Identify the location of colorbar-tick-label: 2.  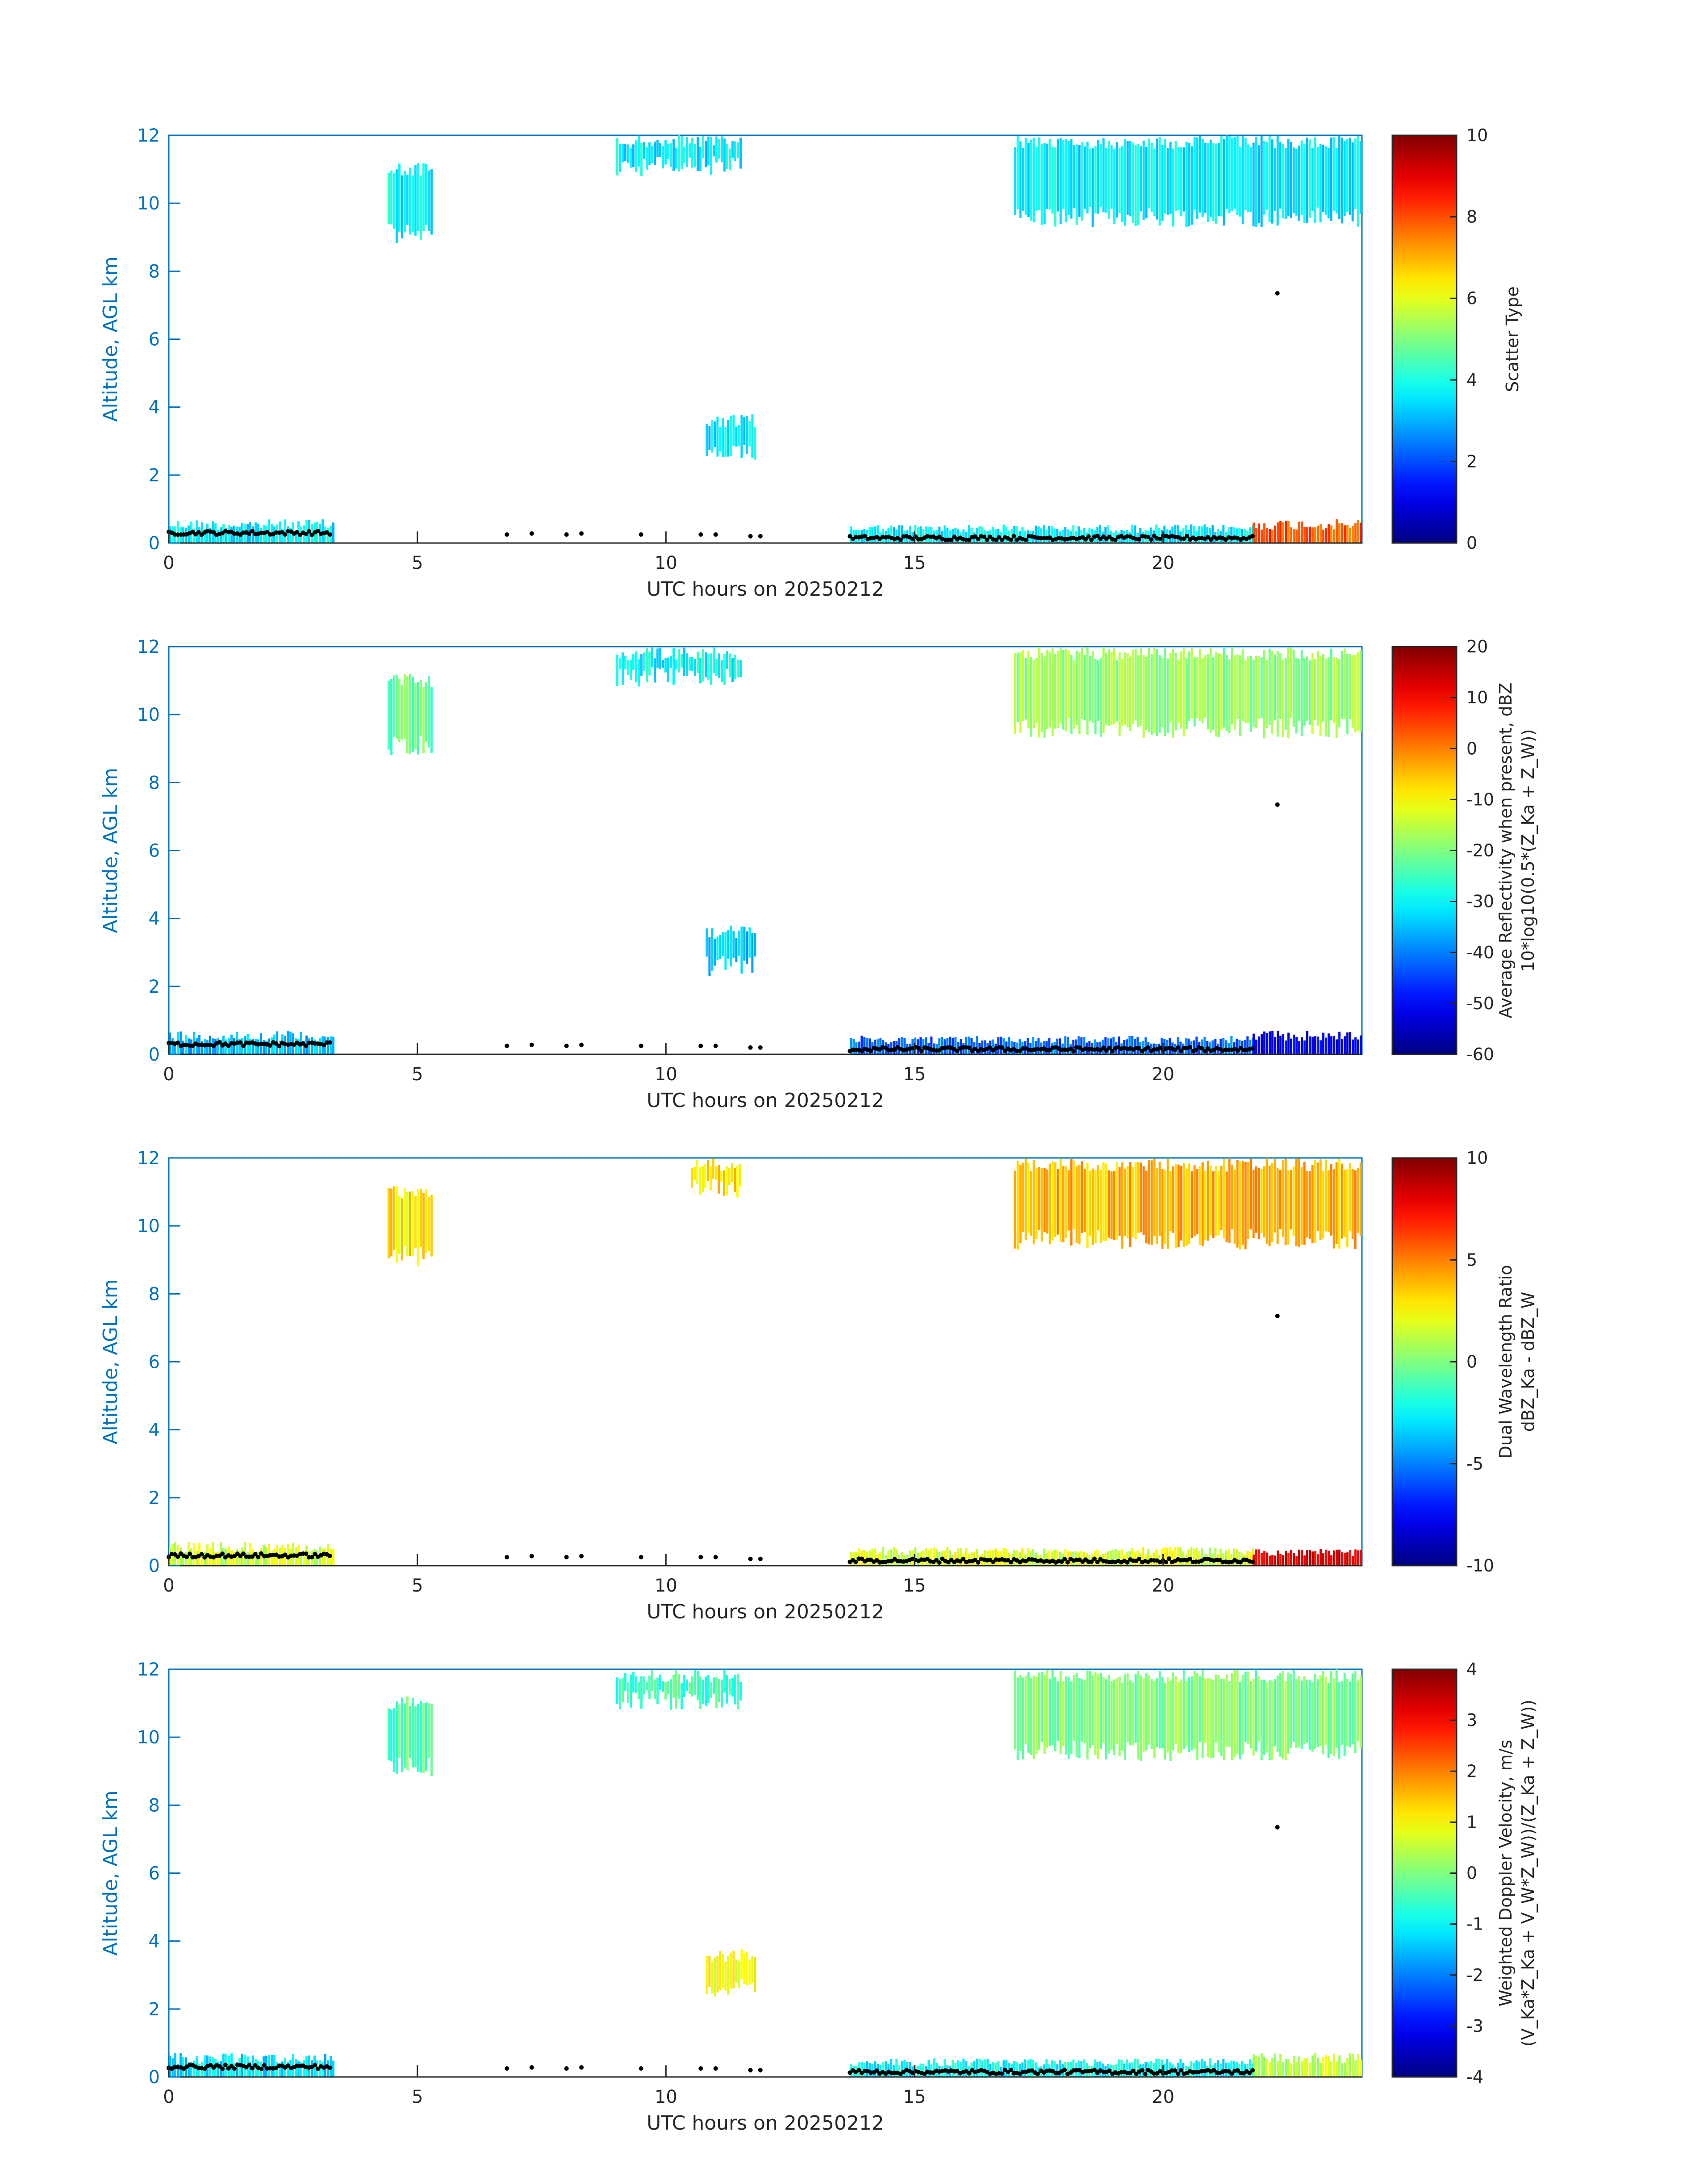
(1471, 1771).